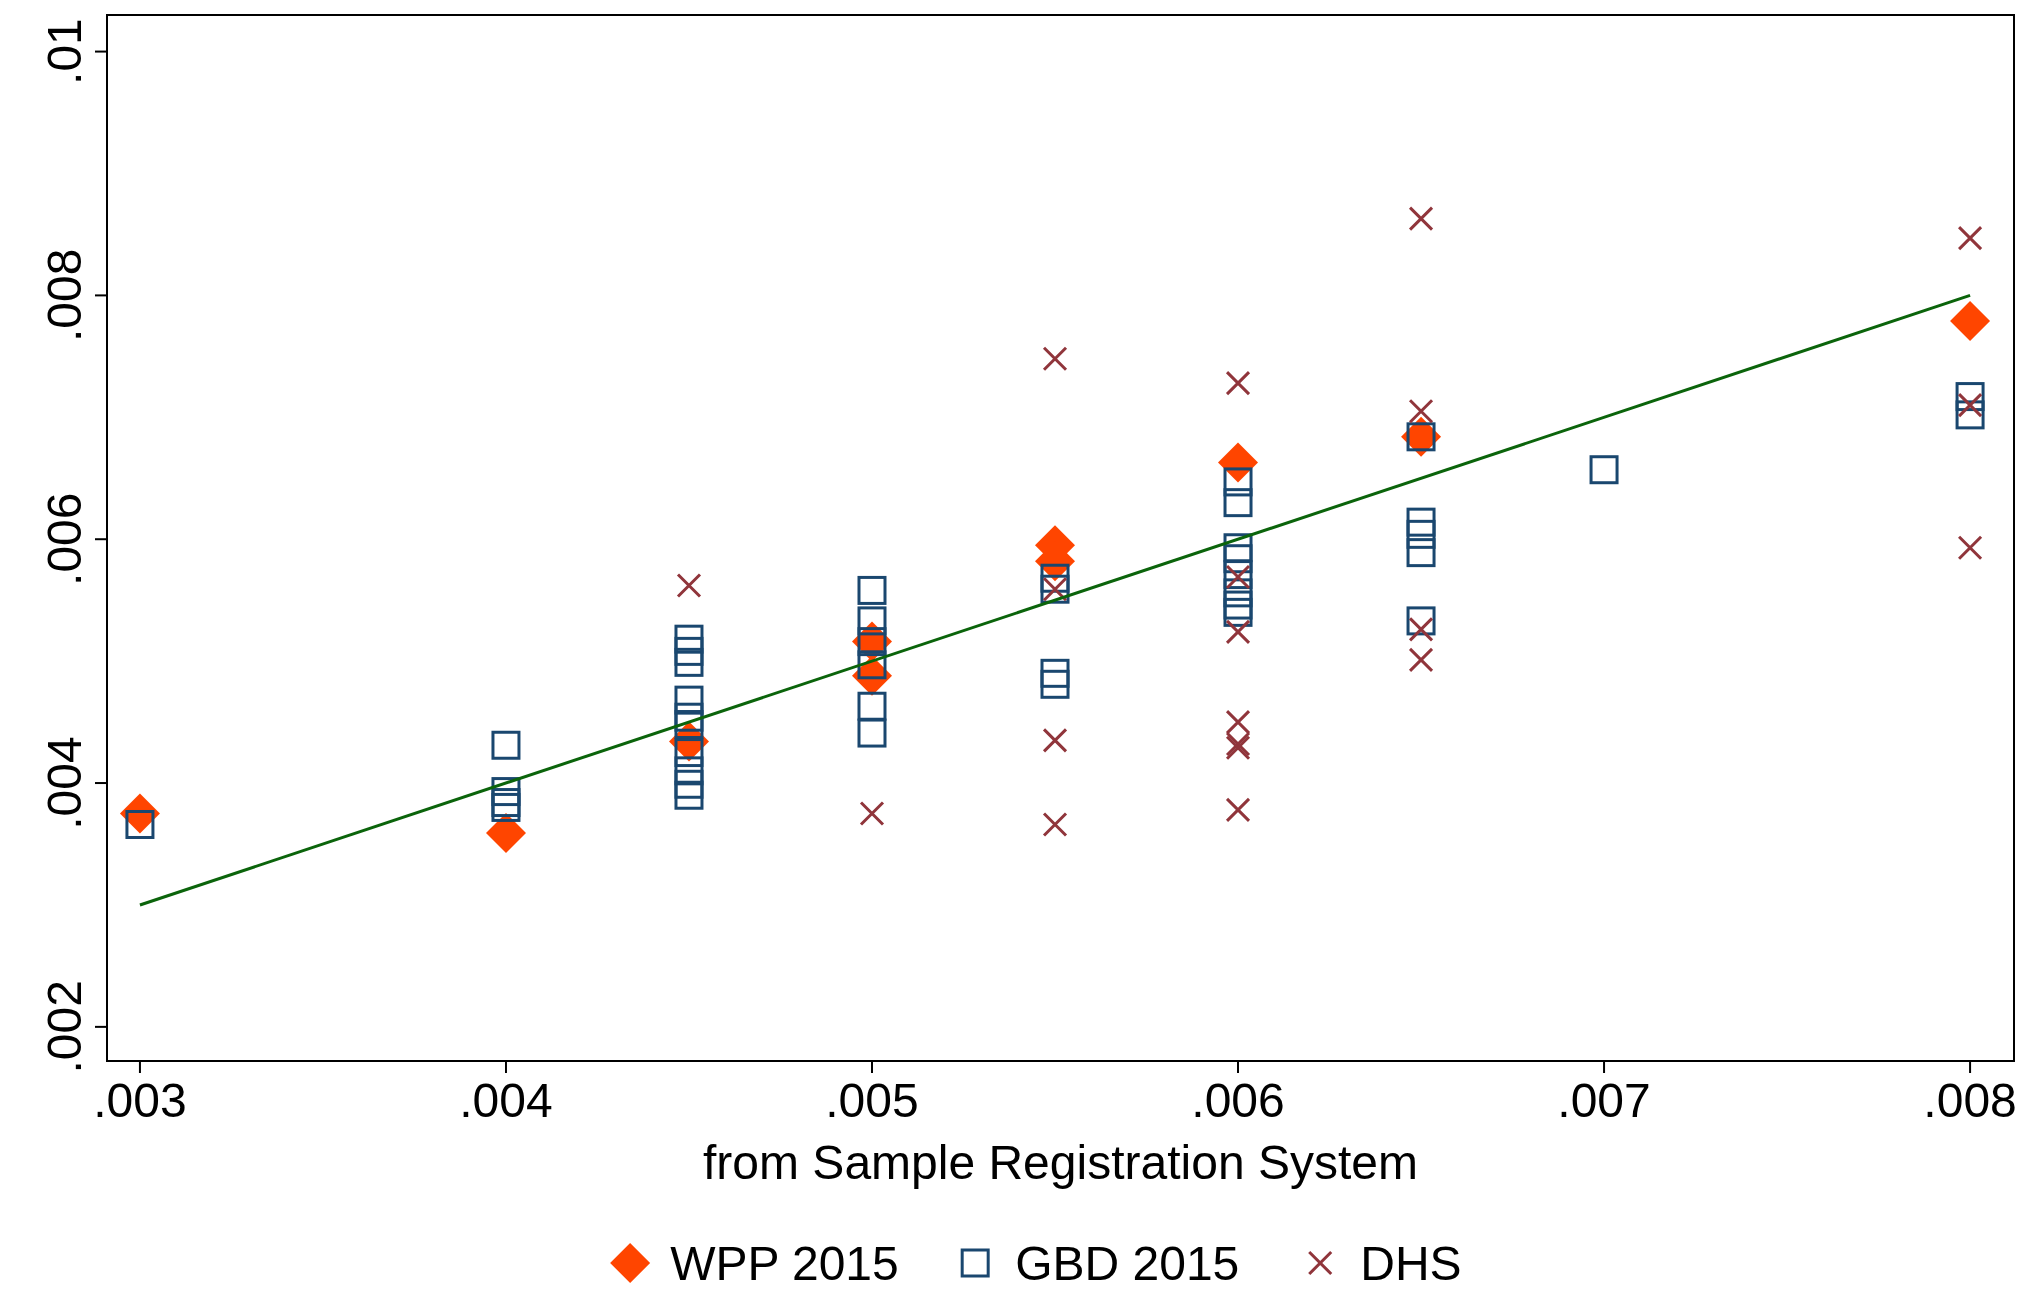 The image size is (2034, 1303). I want to click on y-tick-label: .01, so click(64, 51).